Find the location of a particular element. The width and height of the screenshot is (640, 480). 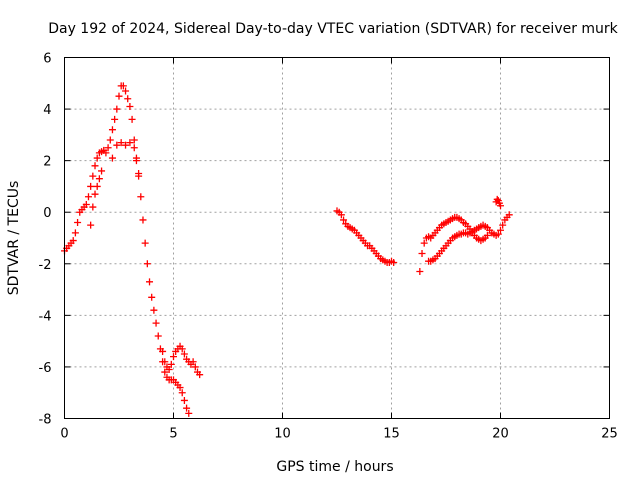

x-tick-label: 5 is located at coordinates (173, 434).